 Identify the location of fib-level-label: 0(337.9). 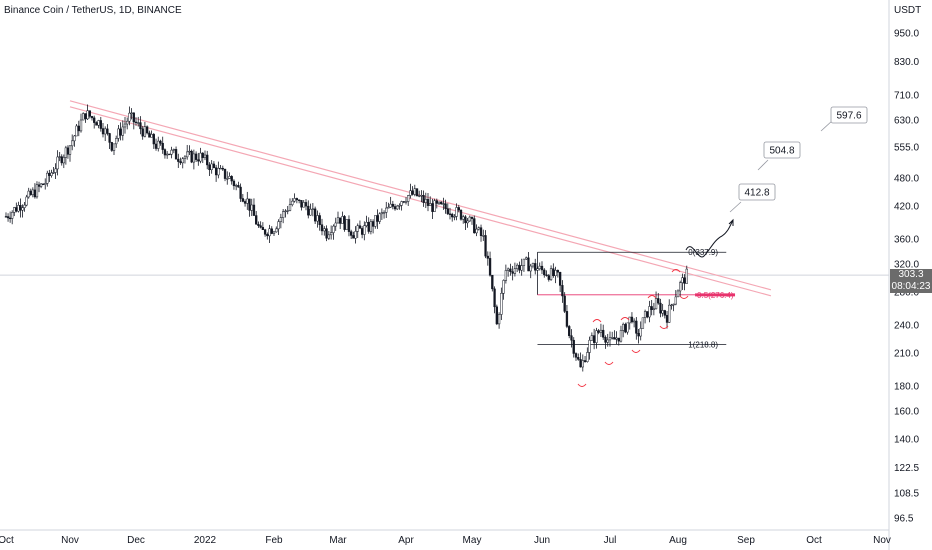
(703, 252).